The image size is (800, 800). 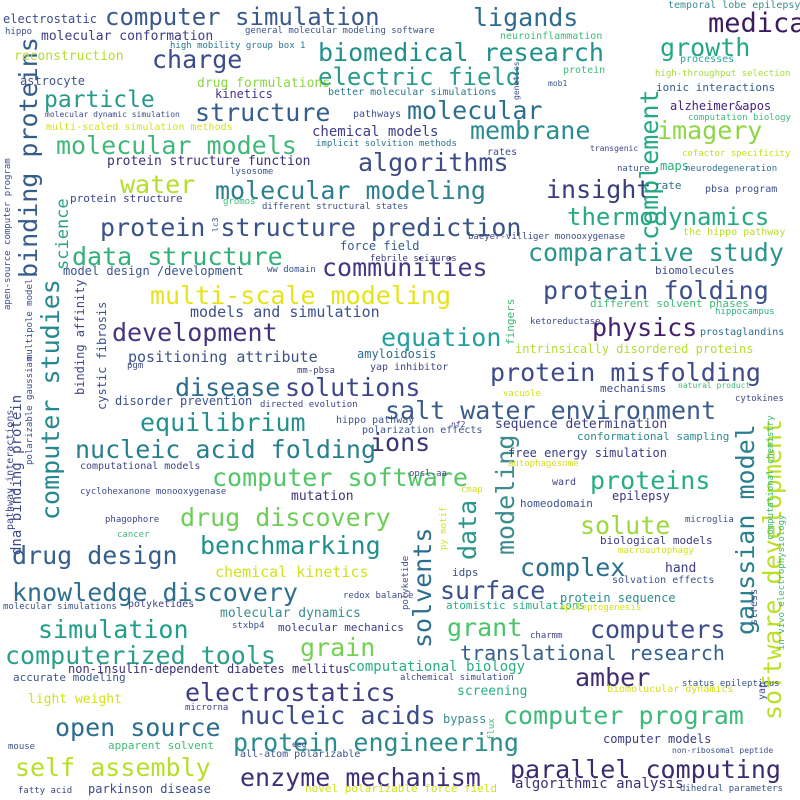 What do you see at coordinates (19, 32) in the screenshot?
I see `word: hippo` at bounding box center [19, 32].